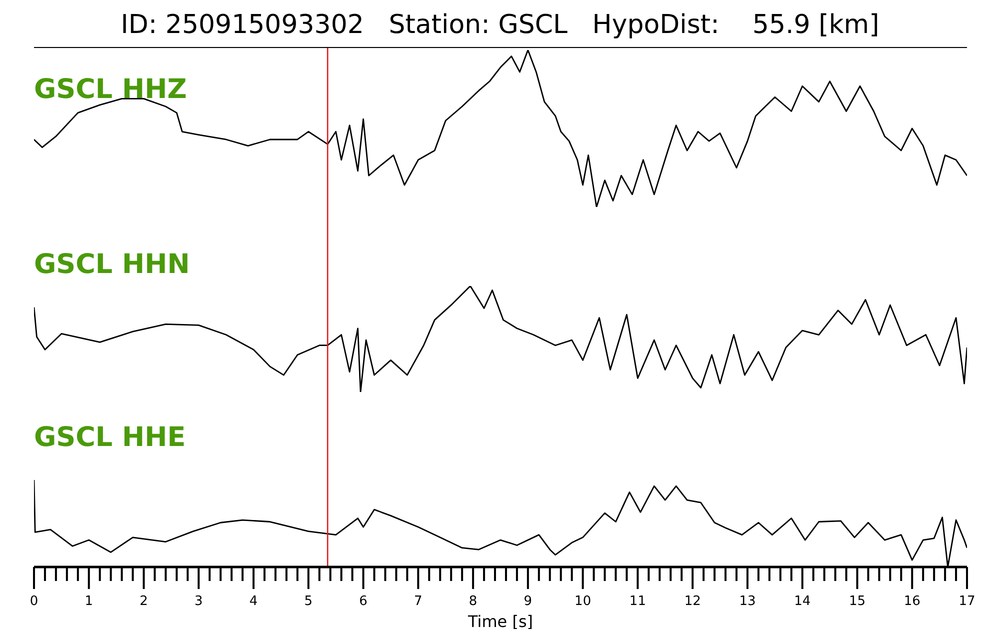 The height and width of the screenshot is (640, 1000). What do you see at coordinates (637, 601) in the screenshot?
I see `x-tick-label: 11` at bounding box center [637, 601].